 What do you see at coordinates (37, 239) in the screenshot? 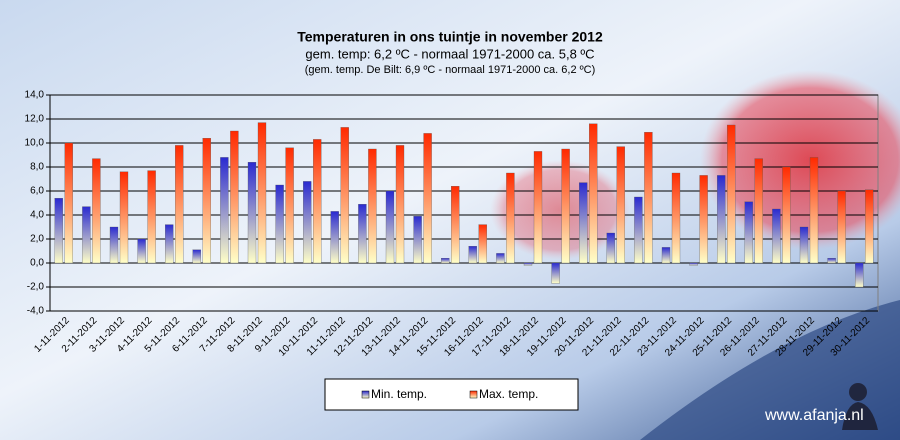
I see `y-tick-label: 2,0` at bounding box center [37, 239].